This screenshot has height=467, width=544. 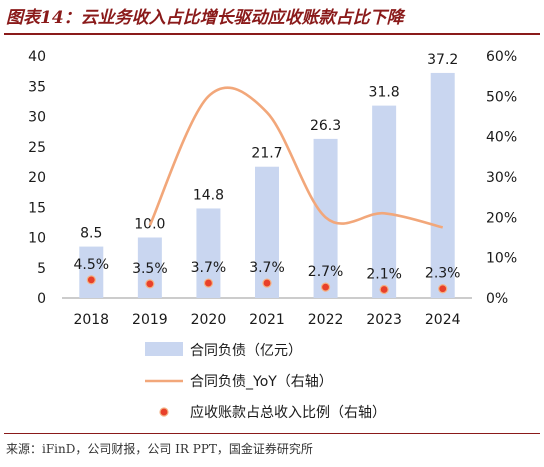 I want to click on x-tick-2019: 2019, so click(x=150, y=320).